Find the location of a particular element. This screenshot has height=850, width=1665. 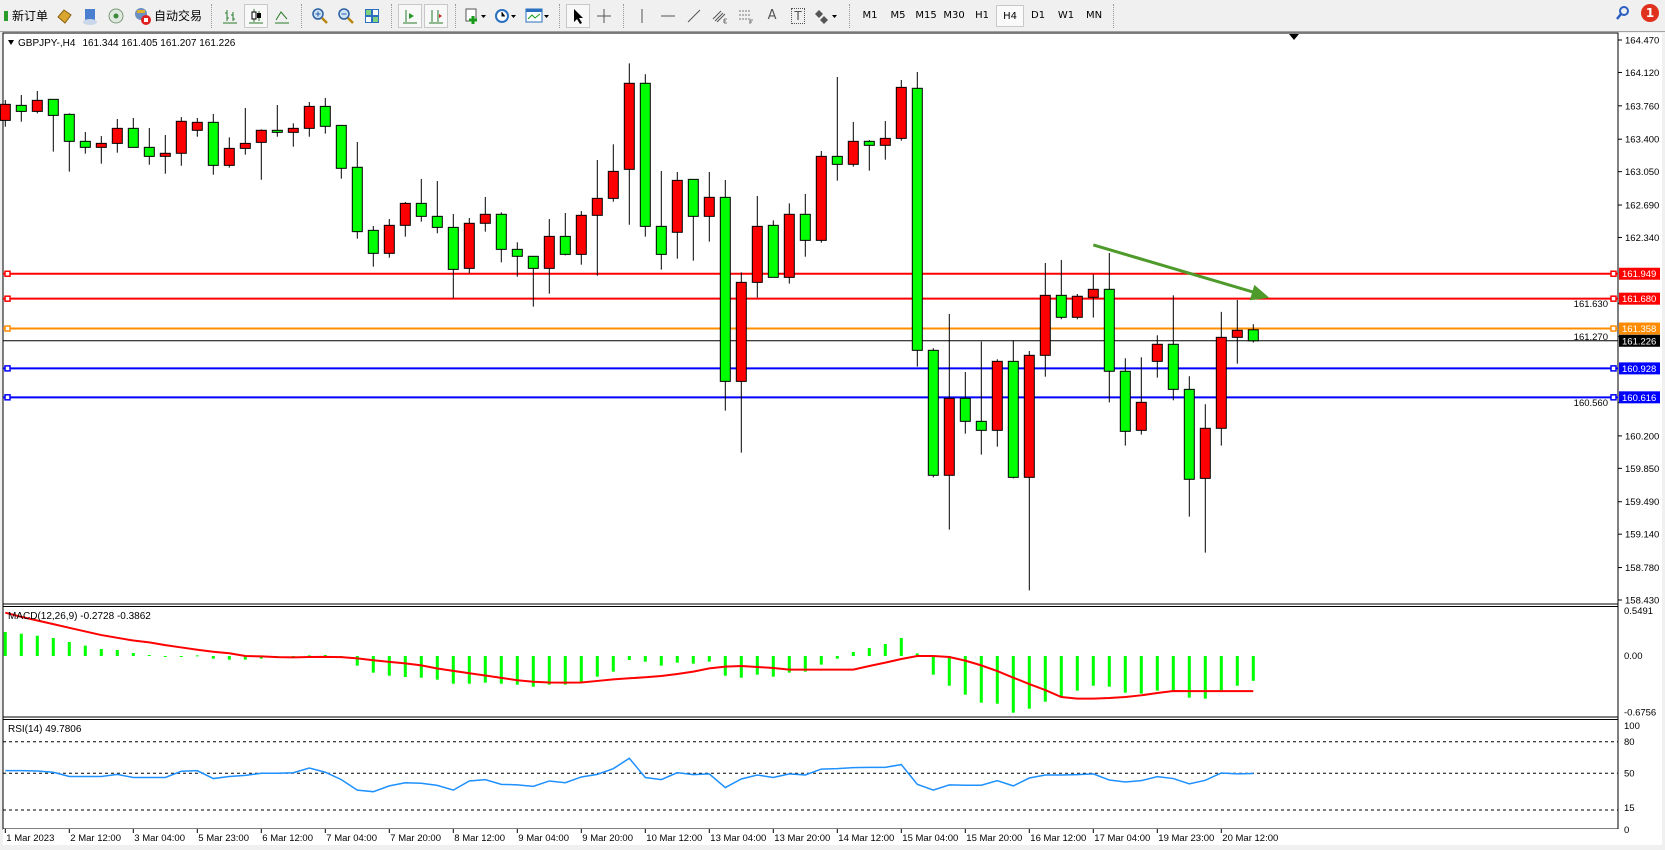

indicators-button is located at coordinates (476, 16).